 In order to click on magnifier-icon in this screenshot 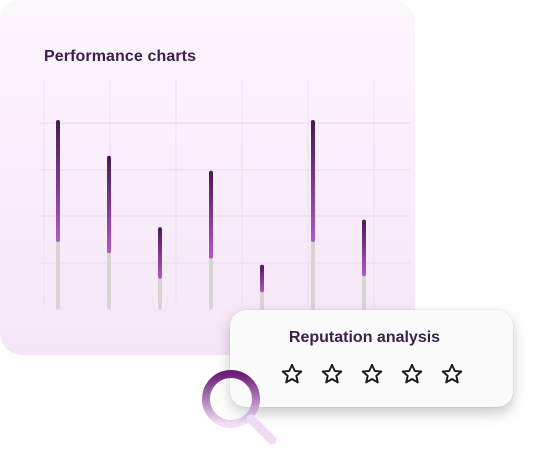, I will do `click(239, 407)`.